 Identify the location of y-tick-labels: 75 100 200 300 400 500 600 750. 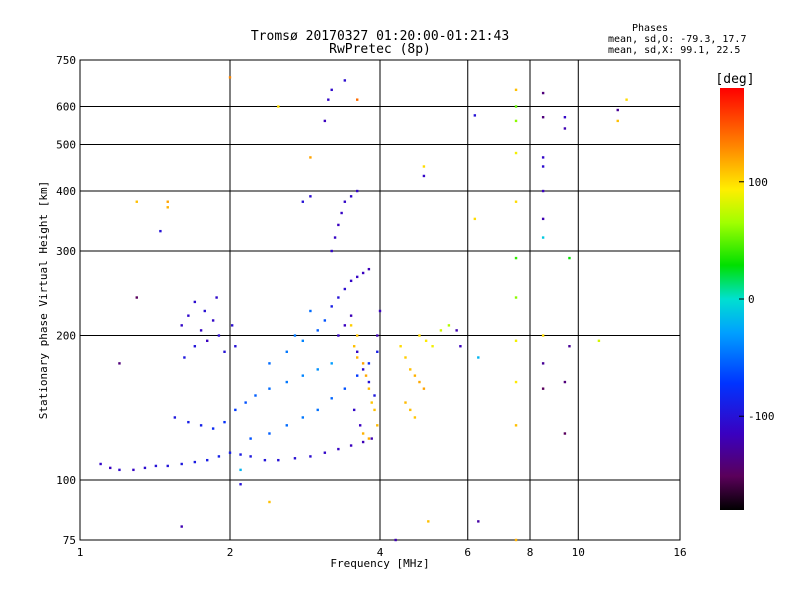
(66, 300).